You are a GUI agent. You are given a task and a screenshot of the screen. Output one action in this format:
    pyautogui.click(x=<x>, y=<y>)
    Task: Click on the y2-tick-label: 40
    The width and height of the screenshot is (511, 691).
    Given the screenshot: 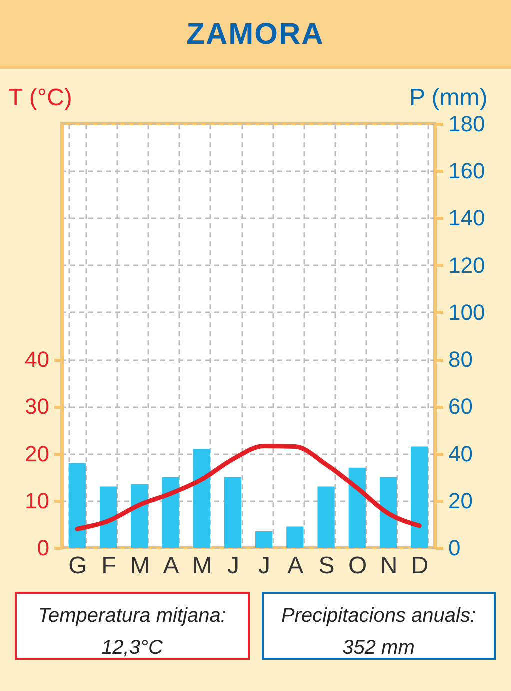 What is the action you would take?
    pyautogui.click(x=460, y=453)
    